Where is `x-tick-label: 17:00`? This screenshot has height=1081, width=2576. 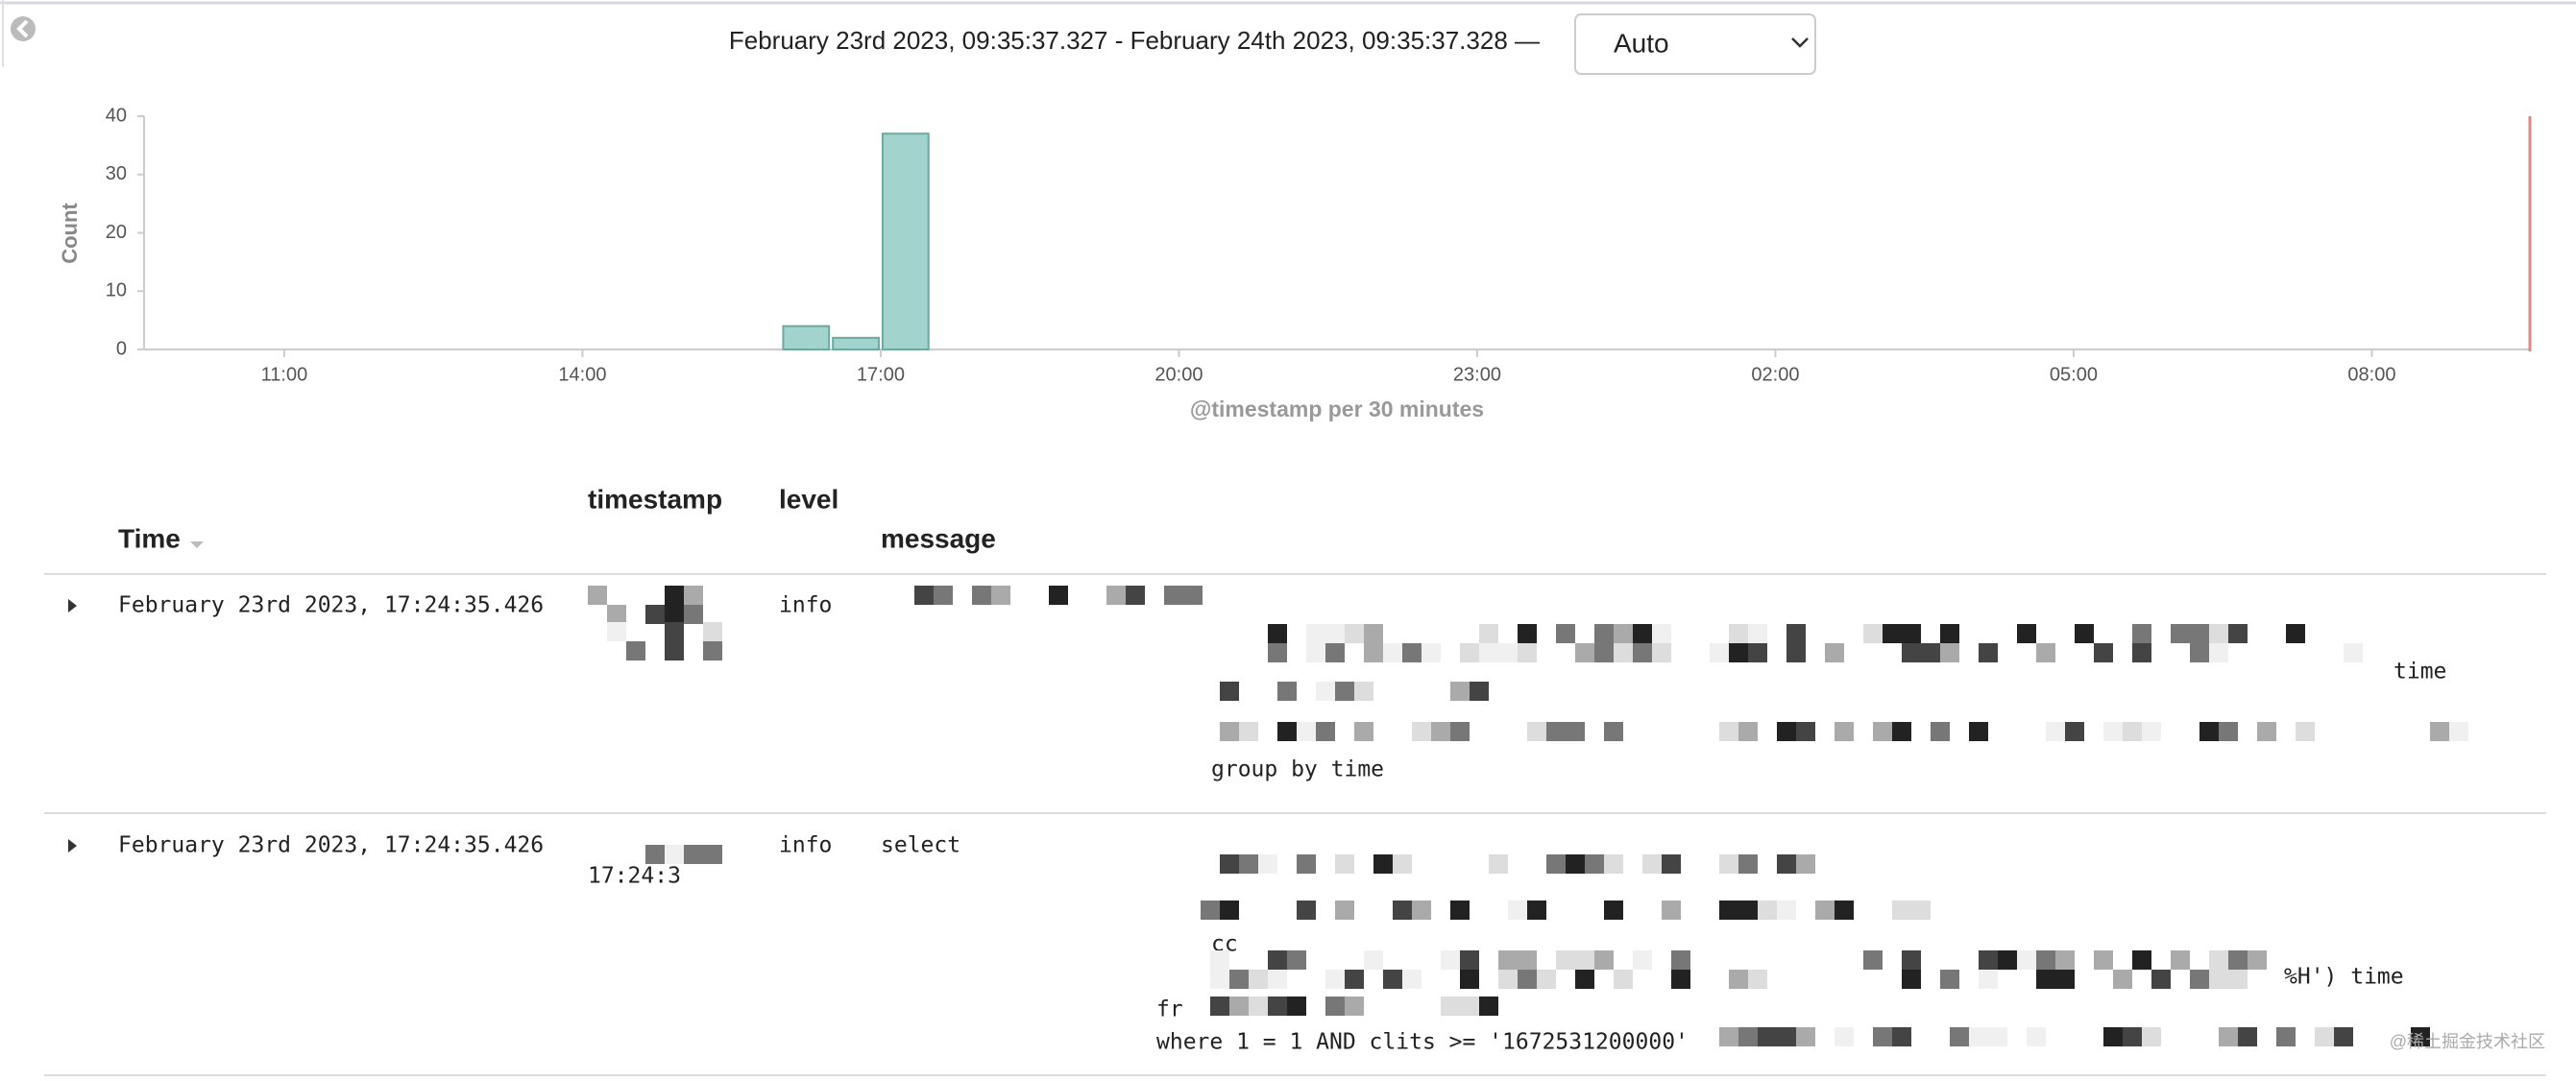
x-tick-label: 17:00 is located at coordinates (881, 374).